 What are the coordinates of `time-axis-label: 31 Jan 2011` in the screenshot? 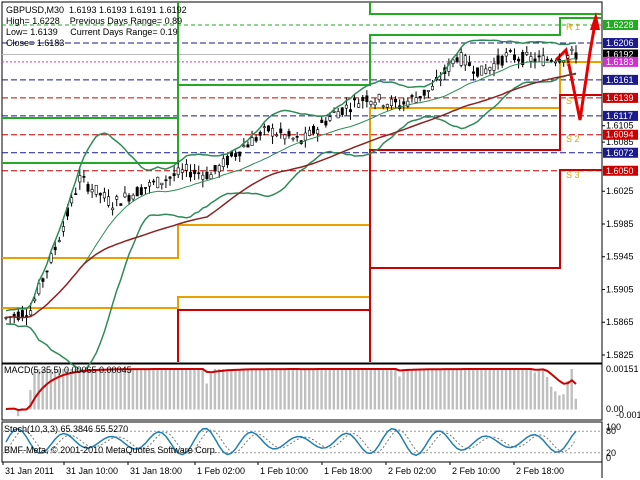 It's located at (29, 471).